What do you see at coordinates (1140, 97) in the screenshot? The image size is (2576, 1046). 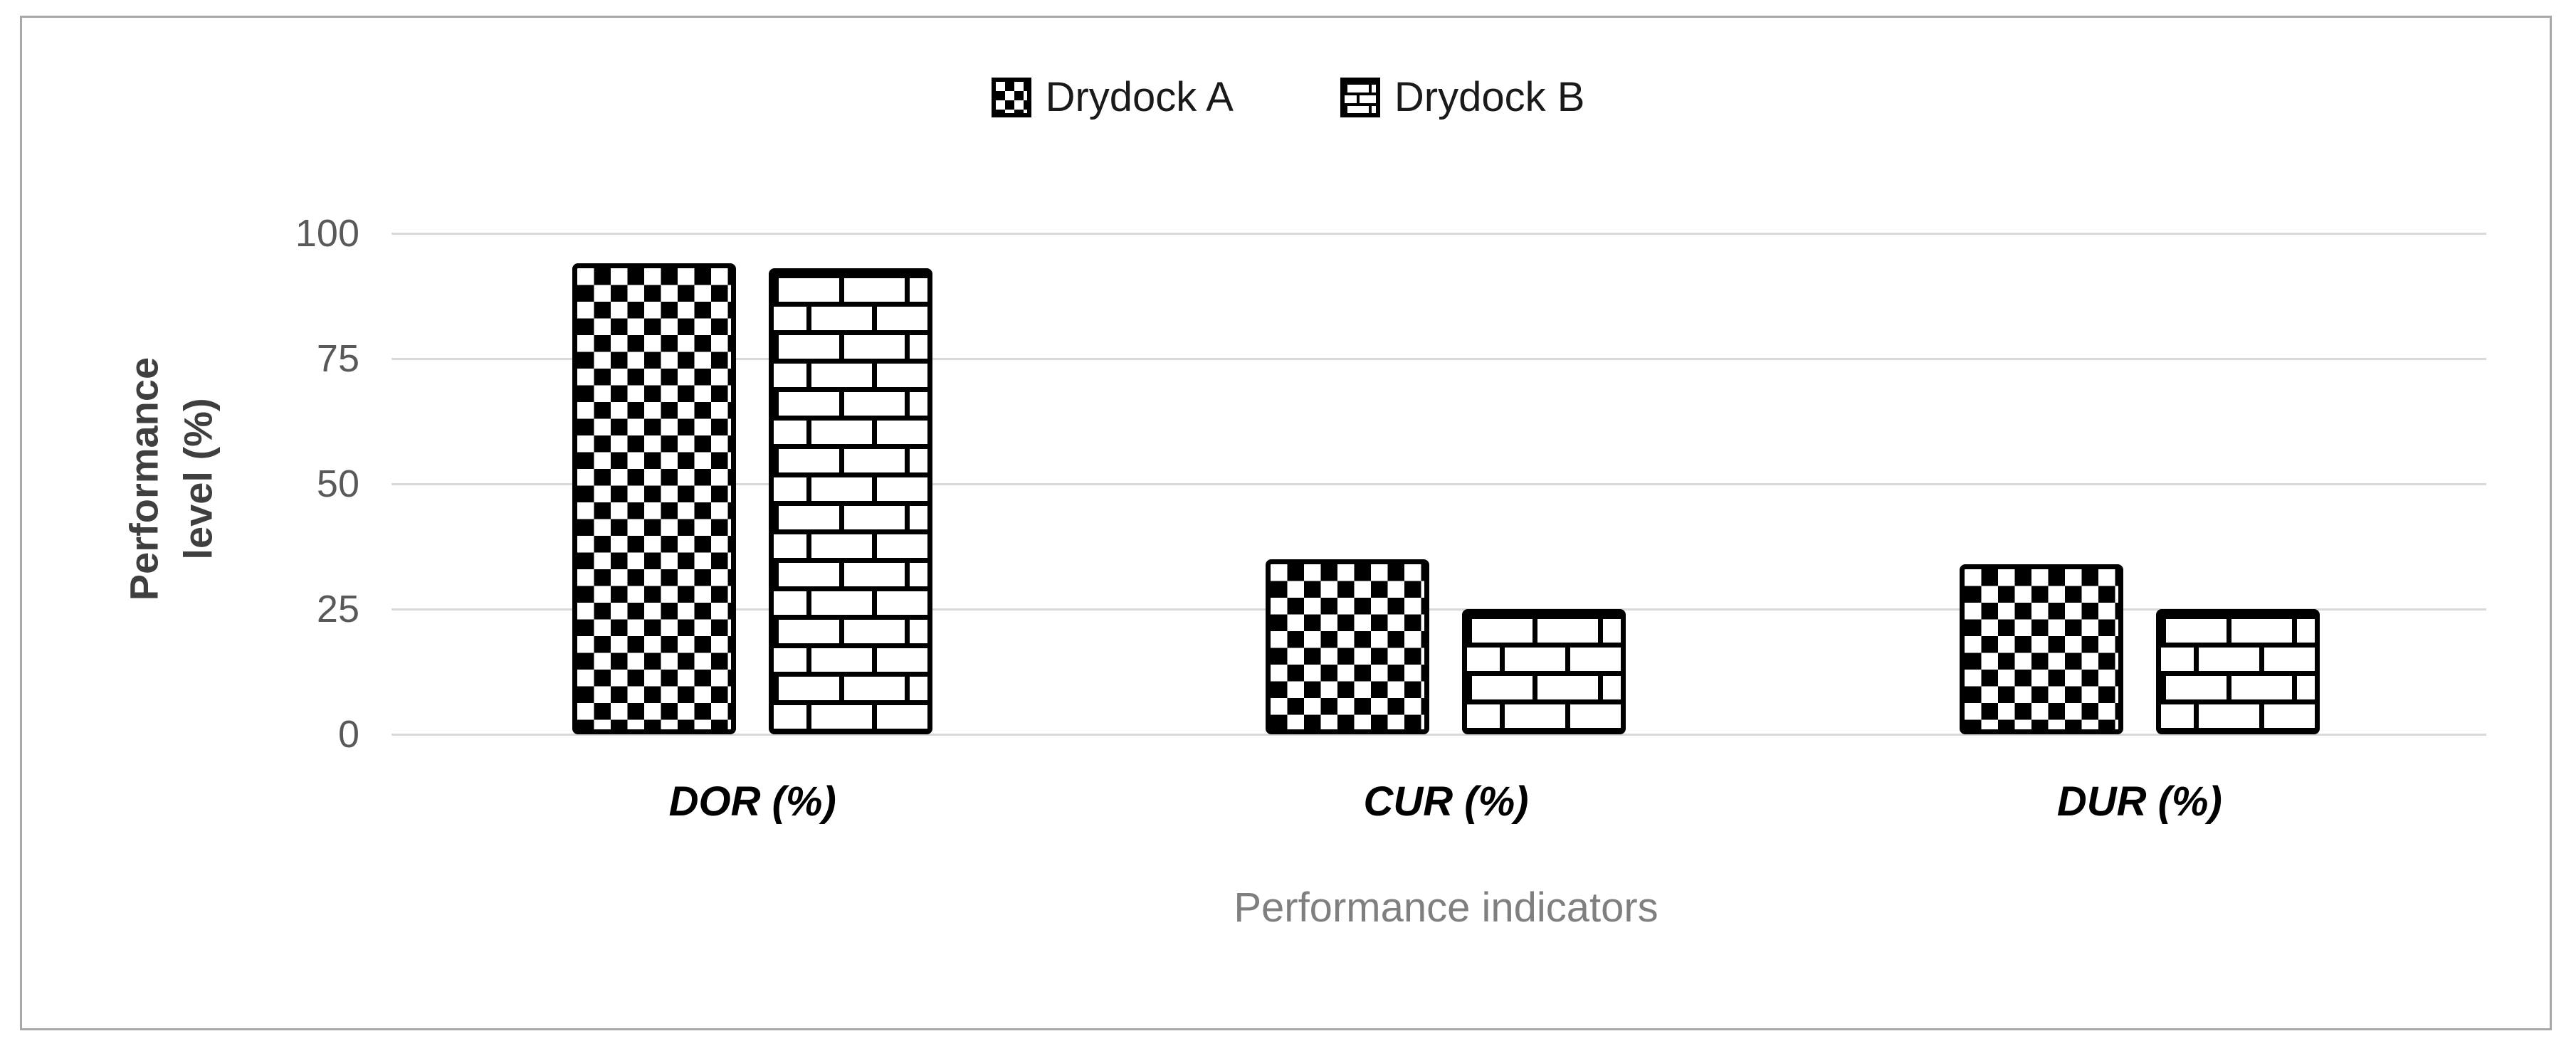 I see `legend-label-drydock-a: Drydock A` at bounding box center [1140, 97].